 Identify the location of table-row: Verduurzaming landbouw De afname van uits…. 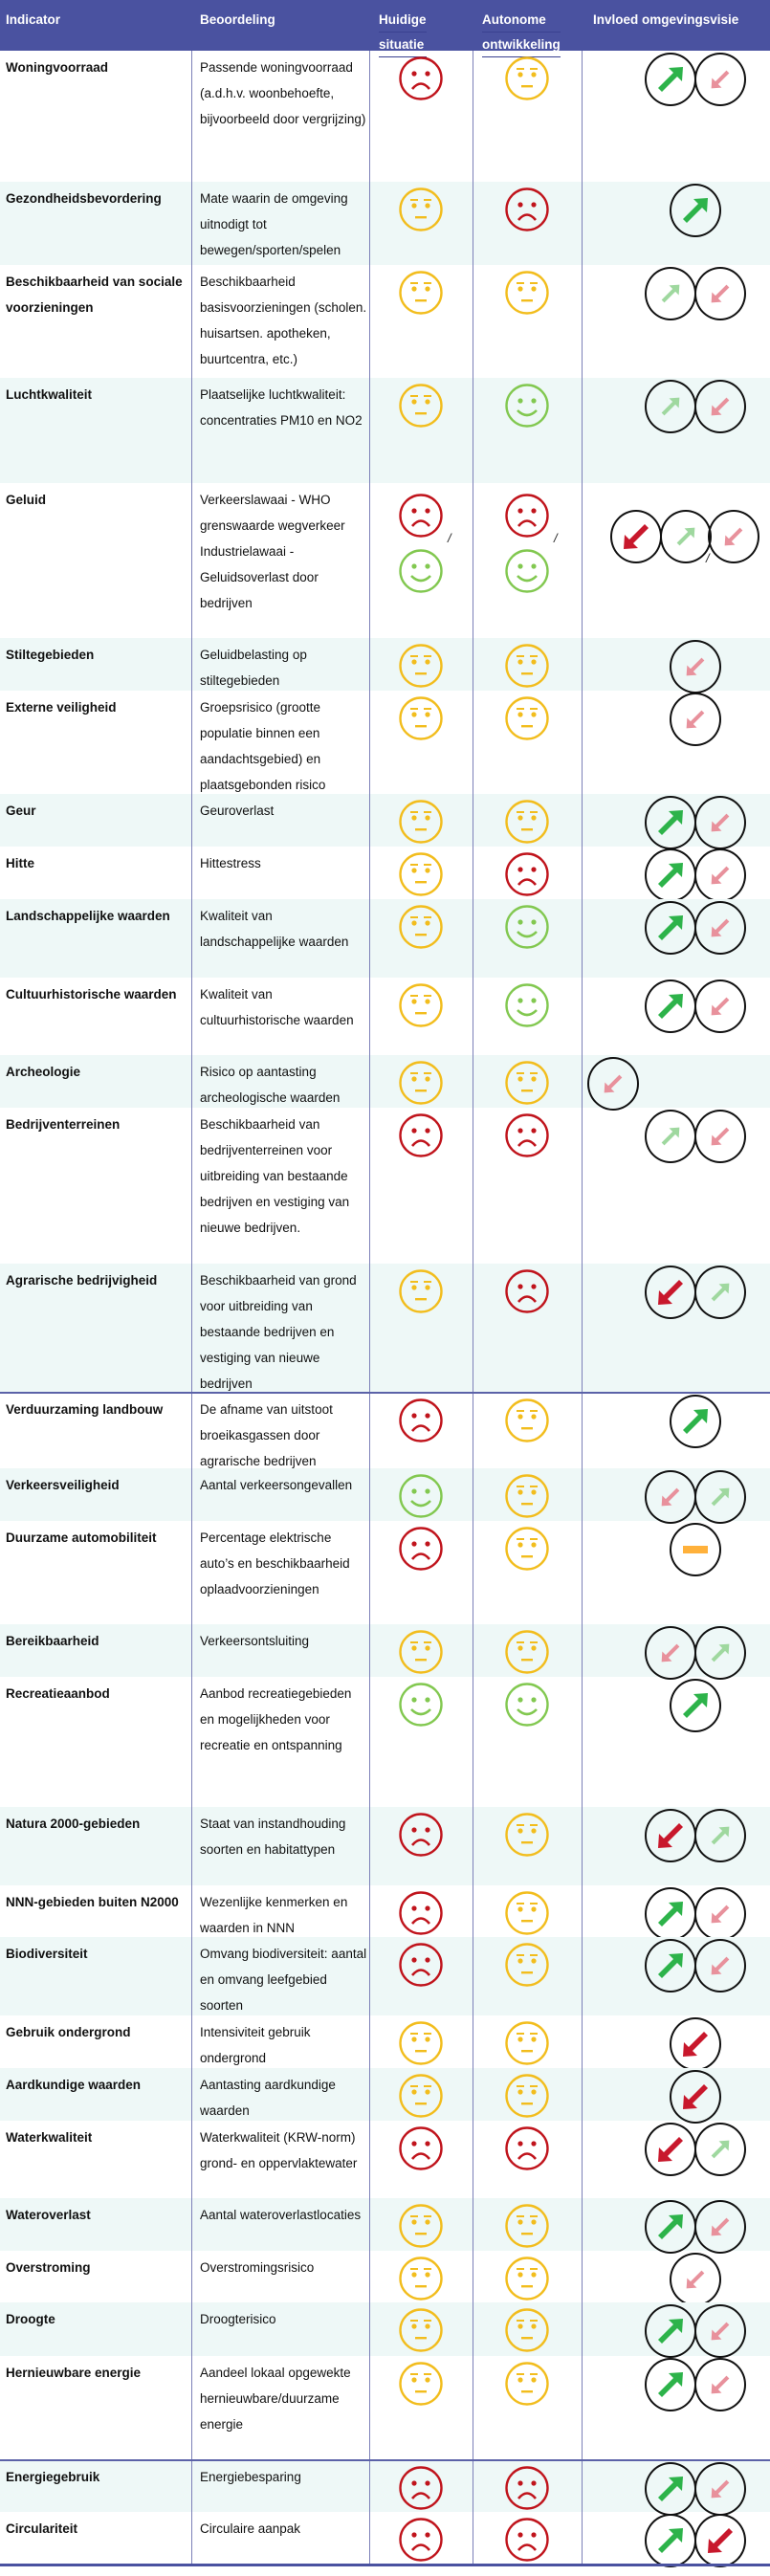
(385, 1430).